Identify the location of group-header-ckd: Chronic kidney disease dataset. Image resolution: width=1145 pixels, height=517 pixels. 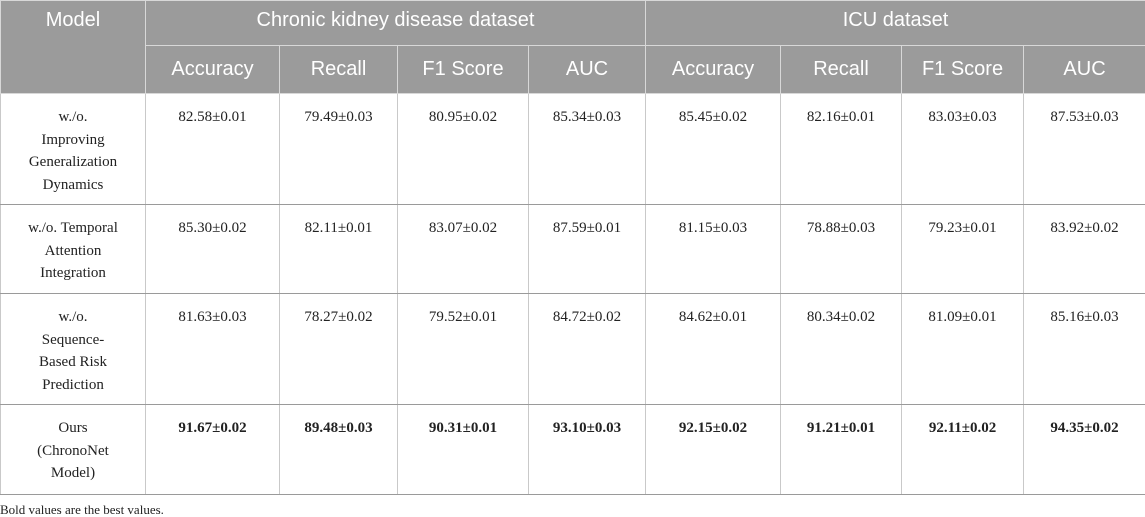
(395, 23).